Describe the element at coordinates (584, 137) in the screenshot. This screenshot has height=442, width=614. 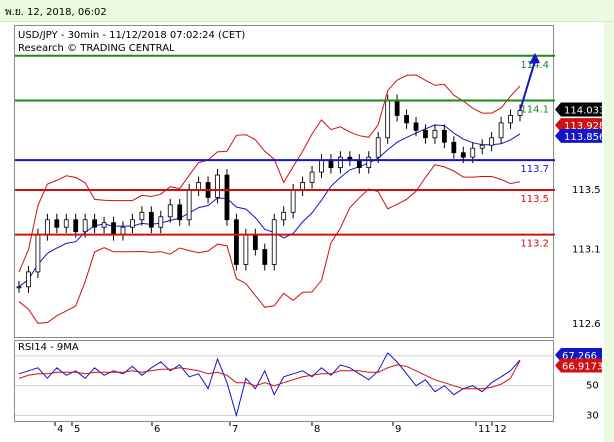
I see `price-tag-label: 113.856` at that location.